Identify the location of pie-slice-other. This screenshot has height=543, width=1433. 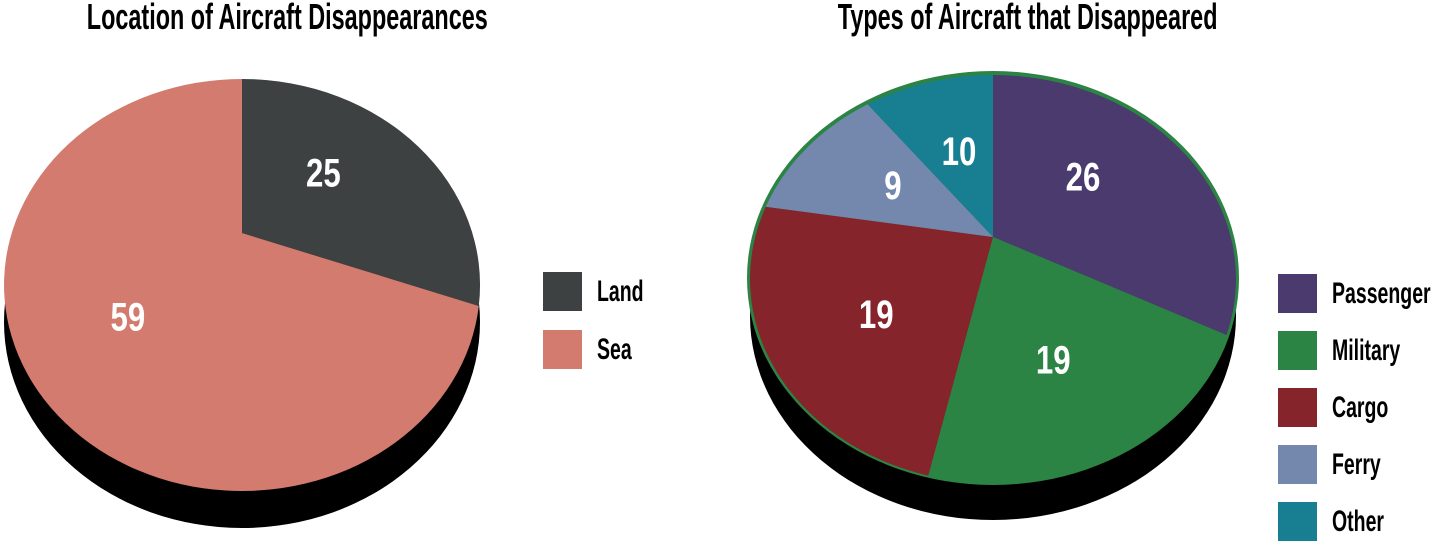
(930, 156).